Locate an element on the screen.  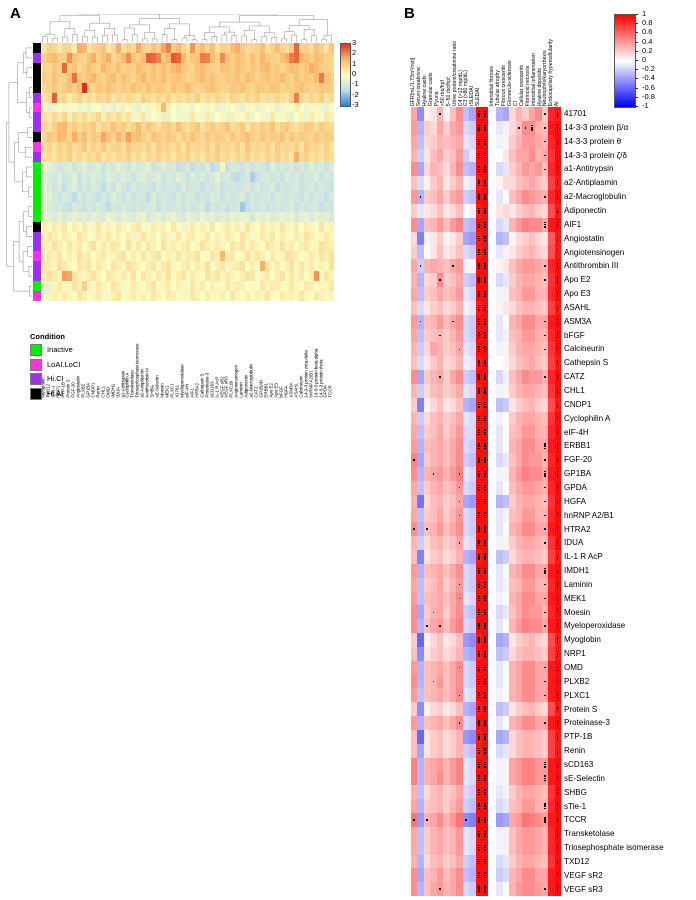
row-label: 14-3-3 protein θ is located at coordinates (593, 141).